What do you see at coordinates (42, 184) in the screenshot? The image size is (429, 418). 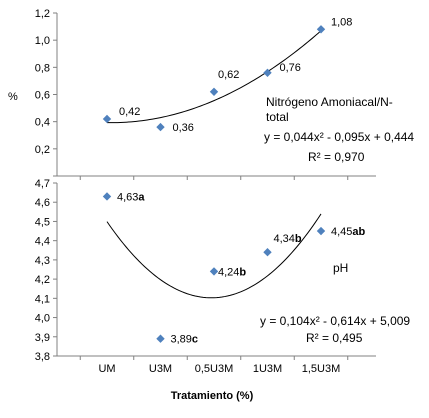 I see `y-tick-label: 4,7` at bounding box center [42, 184].